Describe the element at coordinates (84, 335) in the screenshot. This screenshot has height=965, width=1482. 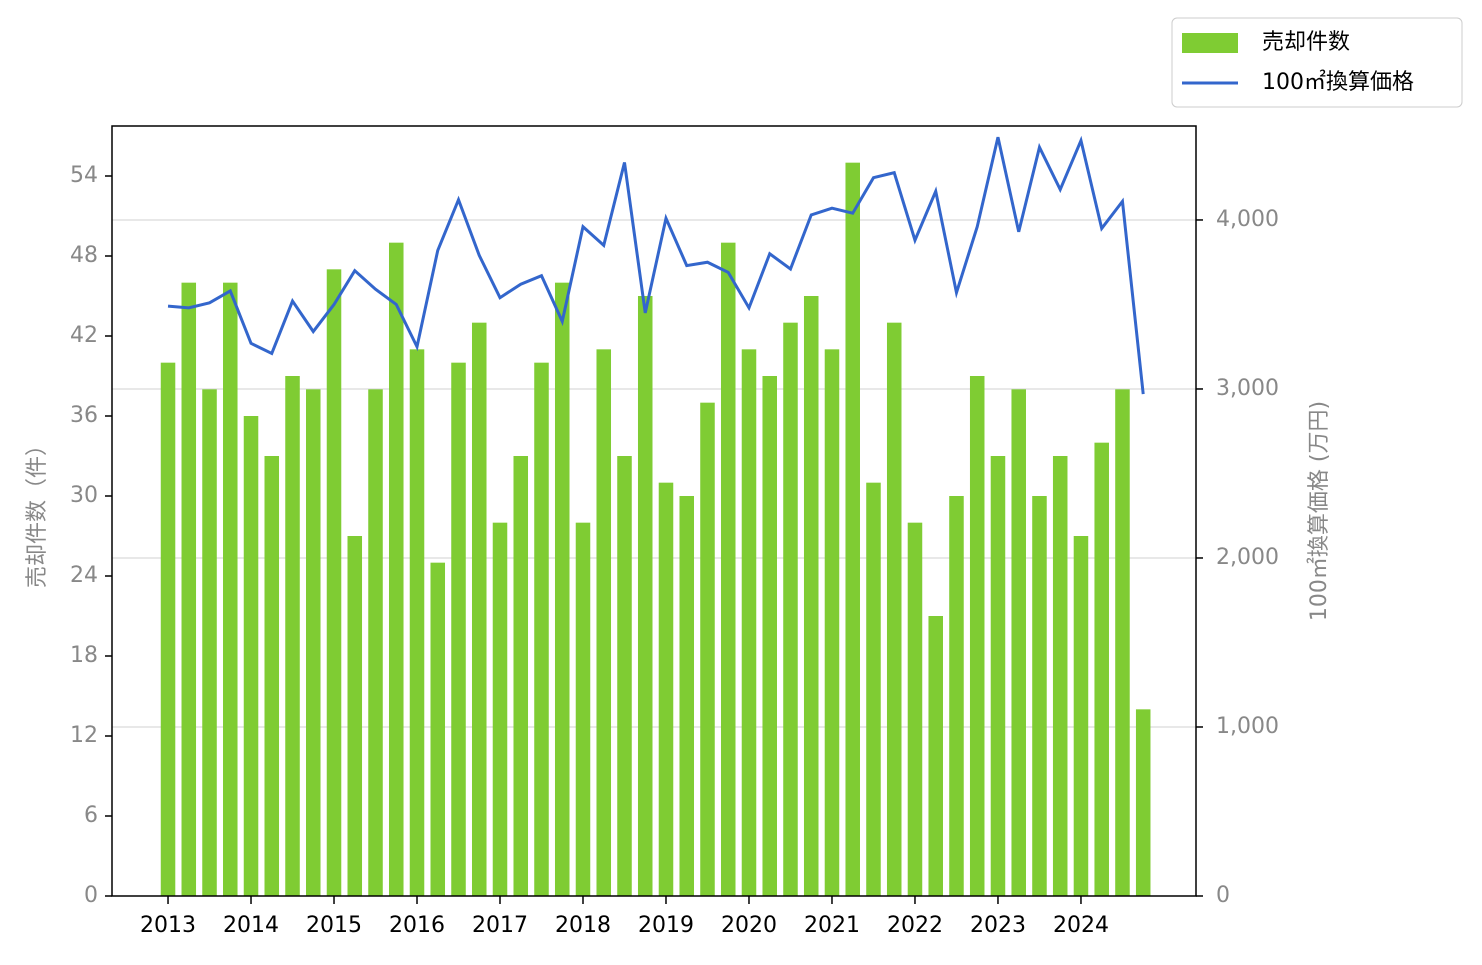
I see `y-tick-label: 42` at that location.